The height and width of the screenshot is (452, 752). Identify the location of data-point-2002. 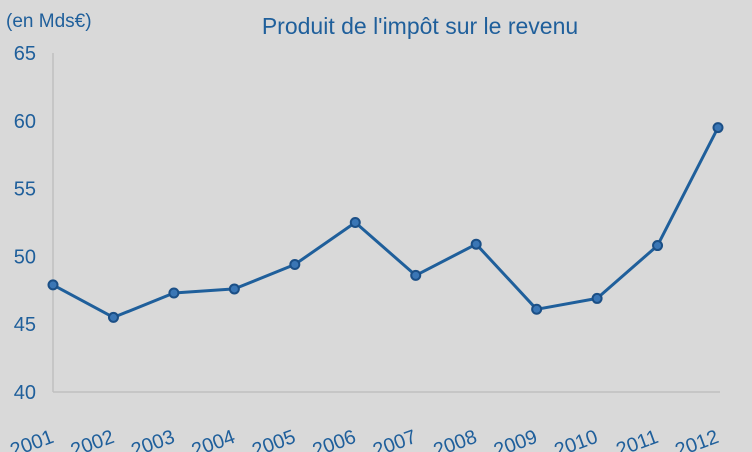
(113, 317).